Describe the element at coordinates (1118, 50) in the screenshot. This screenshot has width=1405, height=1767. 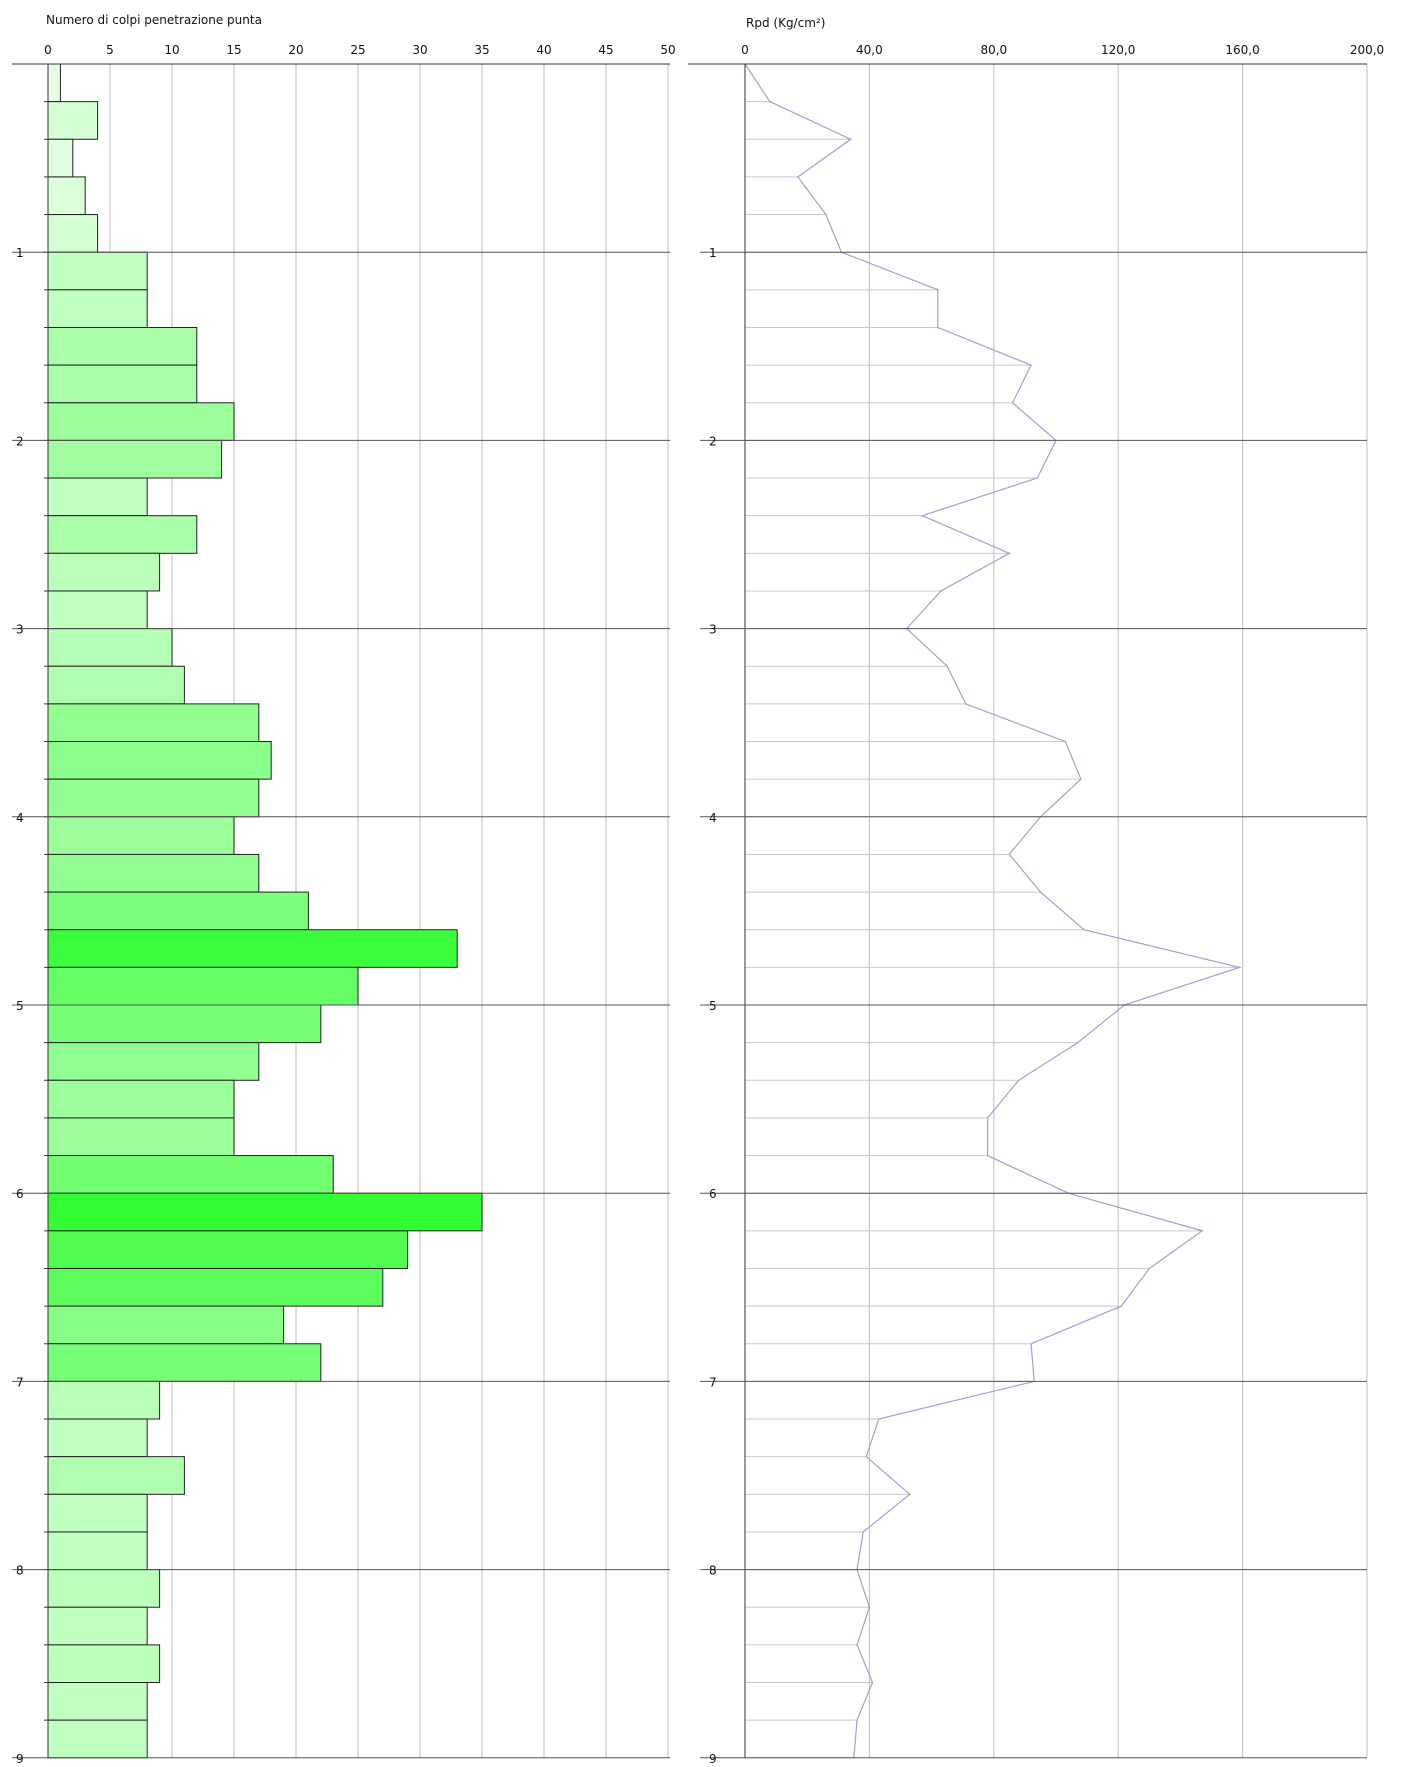
I see `x-tick-label: 120,0` at that location.